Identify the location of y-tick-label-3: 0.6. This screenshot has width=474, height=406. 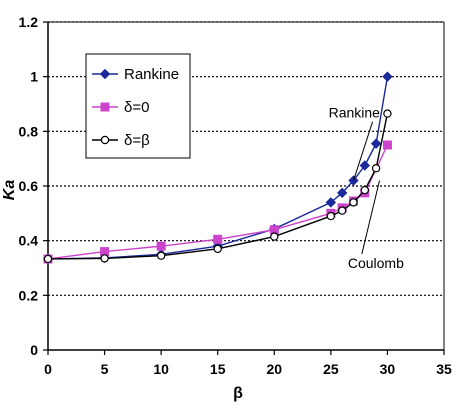
(29, 186).